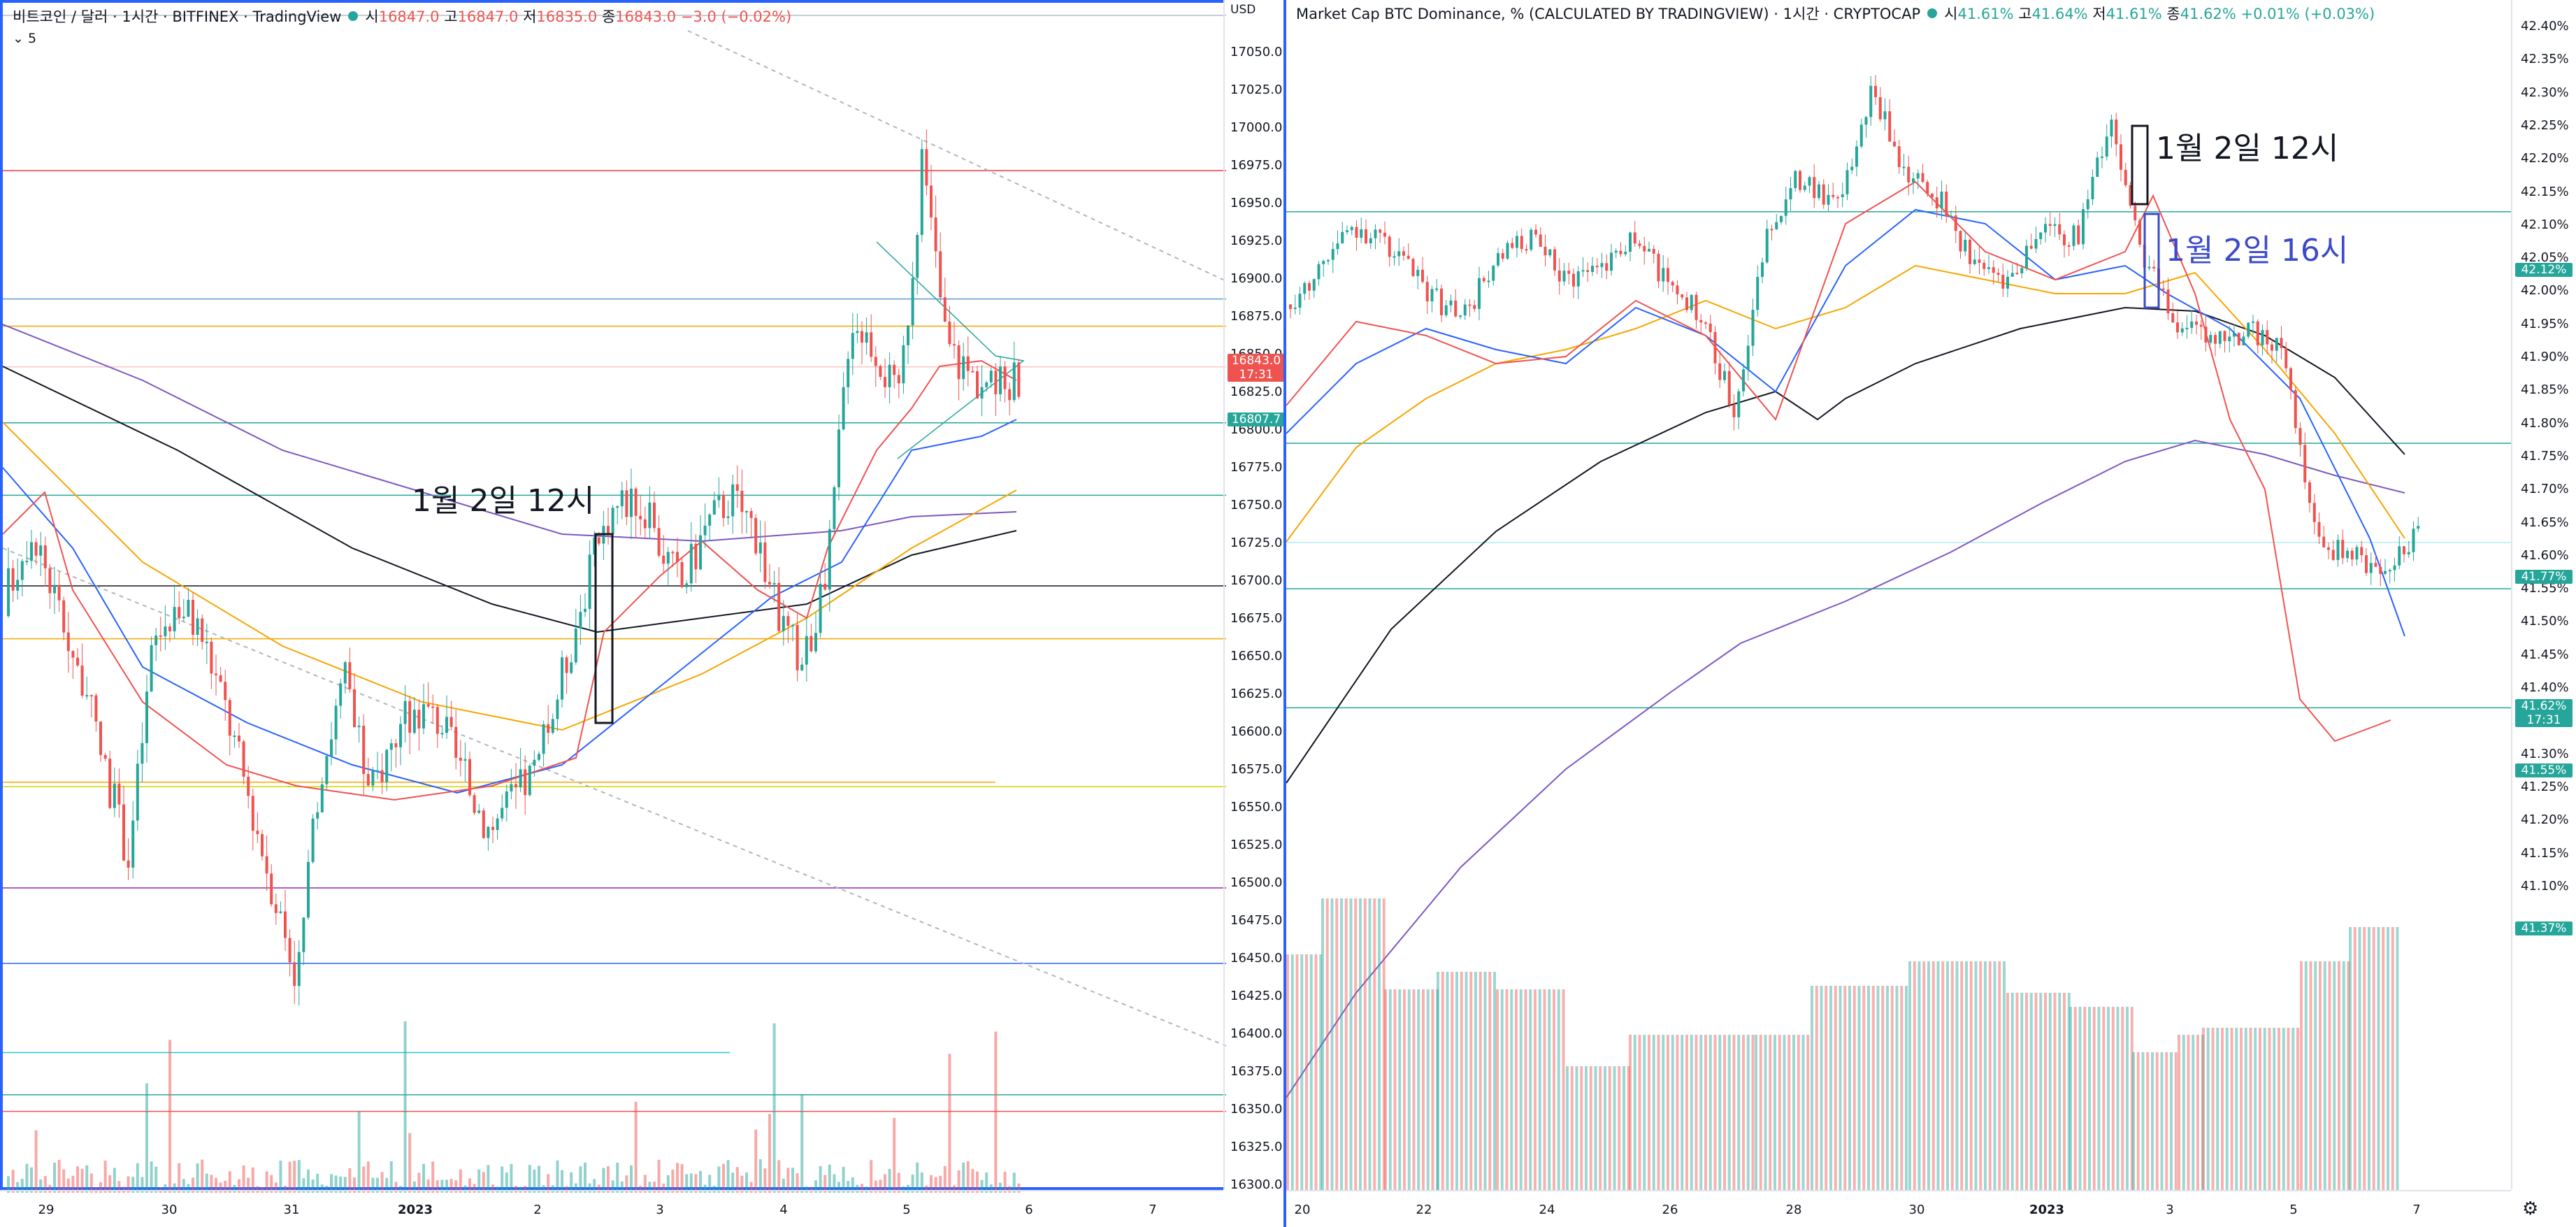  What do you see at coordinates (2530, 1208) in the screenshot?
I see `gear-icon: ⚙` at bounding box center [2530, 1208].